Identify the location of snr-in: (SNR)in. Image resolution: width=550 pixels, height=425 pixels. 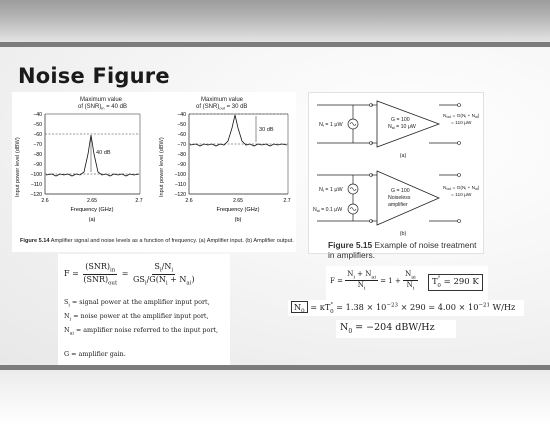
(100, 268).